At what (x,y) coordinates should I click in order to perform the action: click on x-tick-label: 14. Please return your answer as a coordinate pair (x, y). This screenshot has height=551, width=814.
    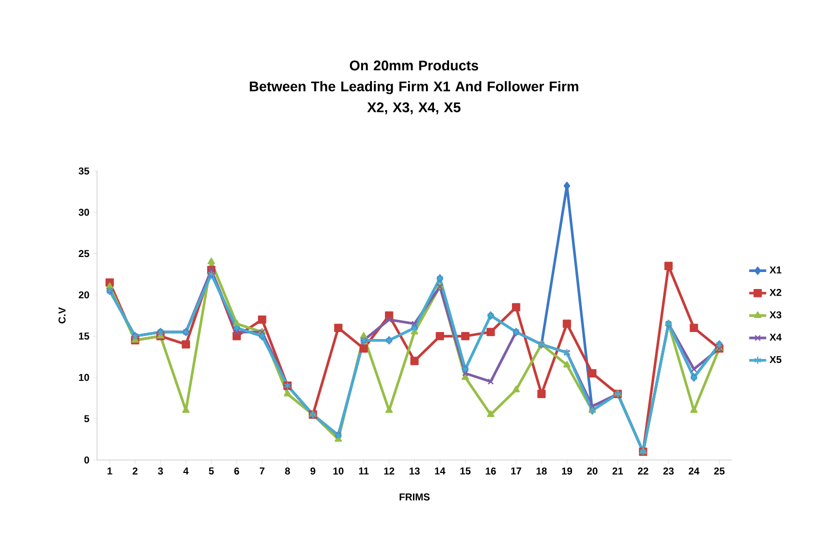
    Looking at the image, I should click on (440, 471).